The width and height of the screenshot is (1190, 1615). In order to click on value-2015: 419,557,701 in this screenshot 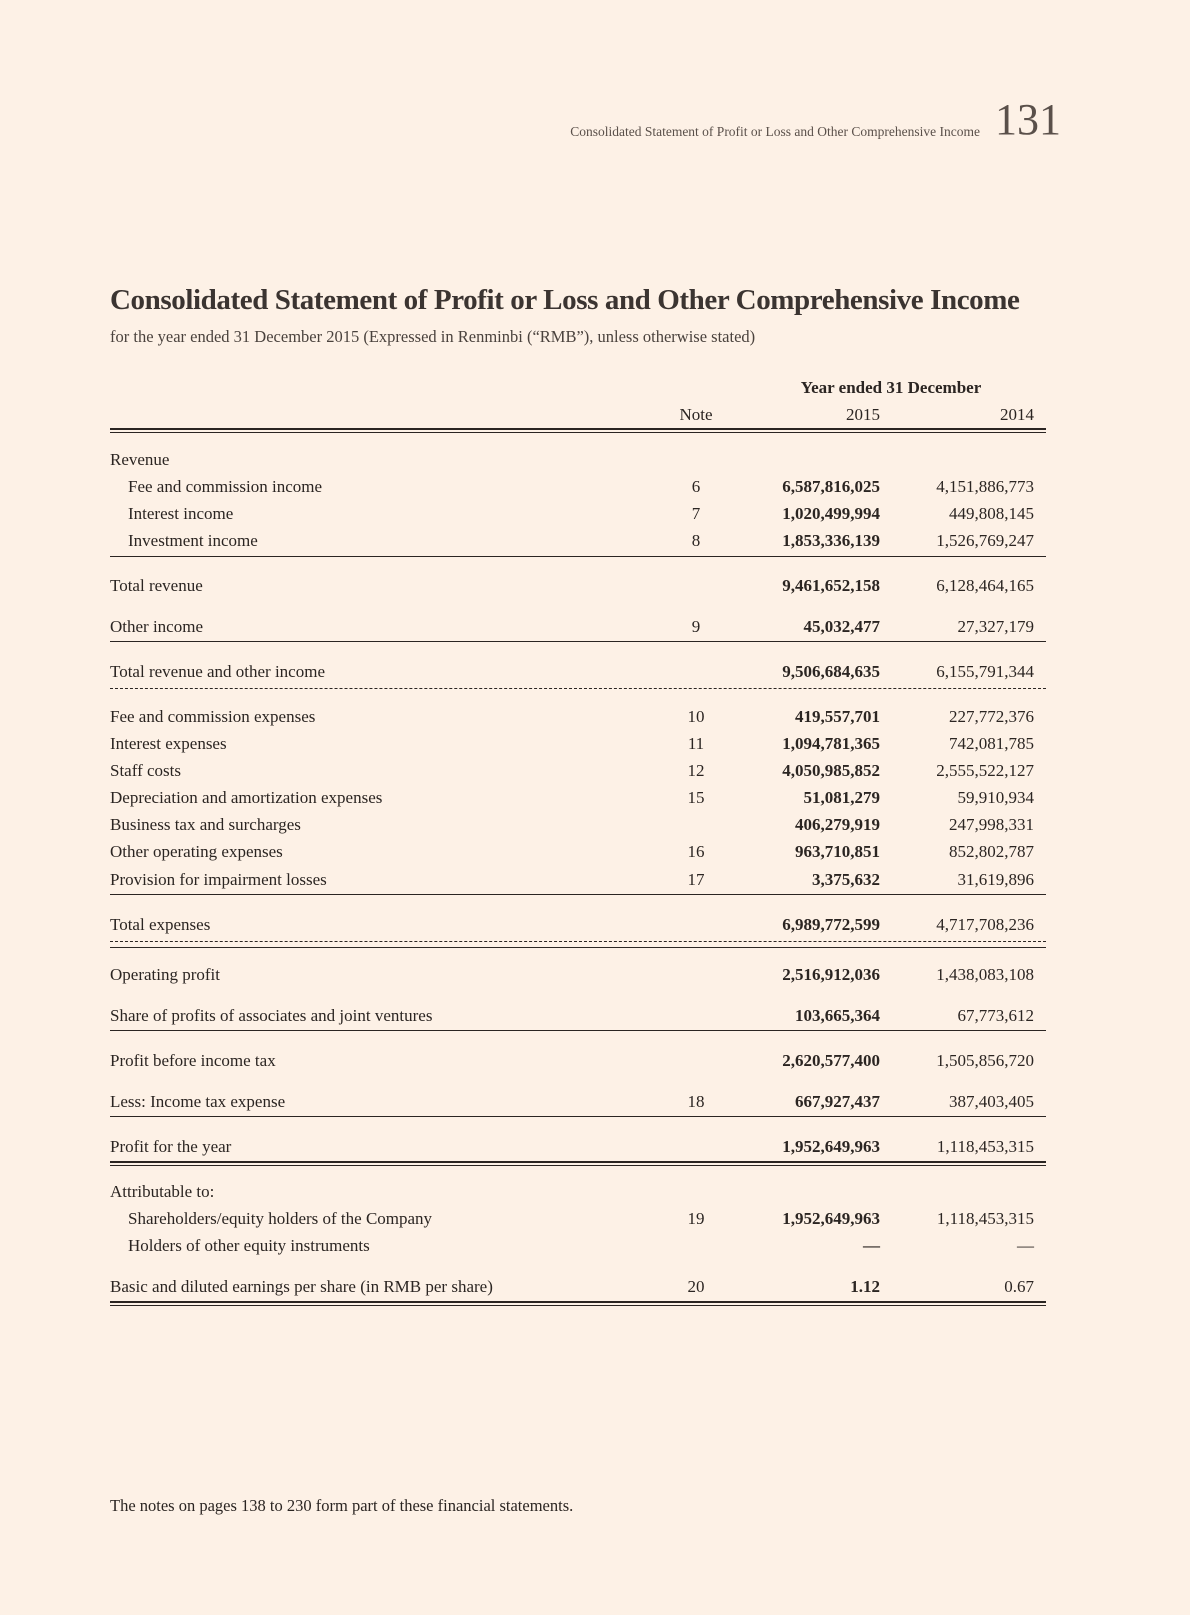, I will do `click(837, 716)`.